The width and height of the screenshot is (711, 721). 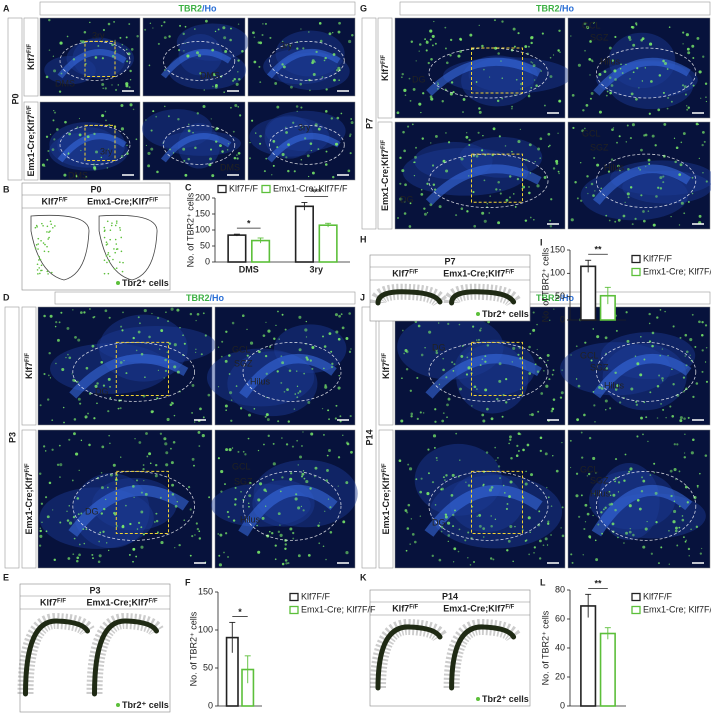 I want to click on legend-swatch, so click(x=222, y=189).